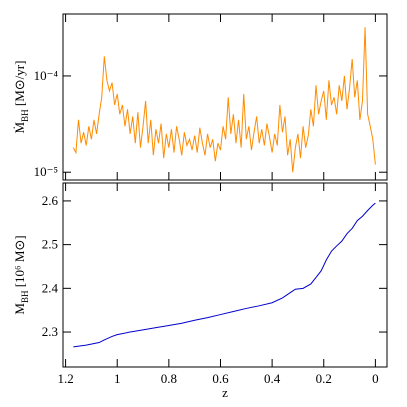 This screenshot has width=407, height=407. I want to click on x-tick-label: 0.2, so click(324, 378).